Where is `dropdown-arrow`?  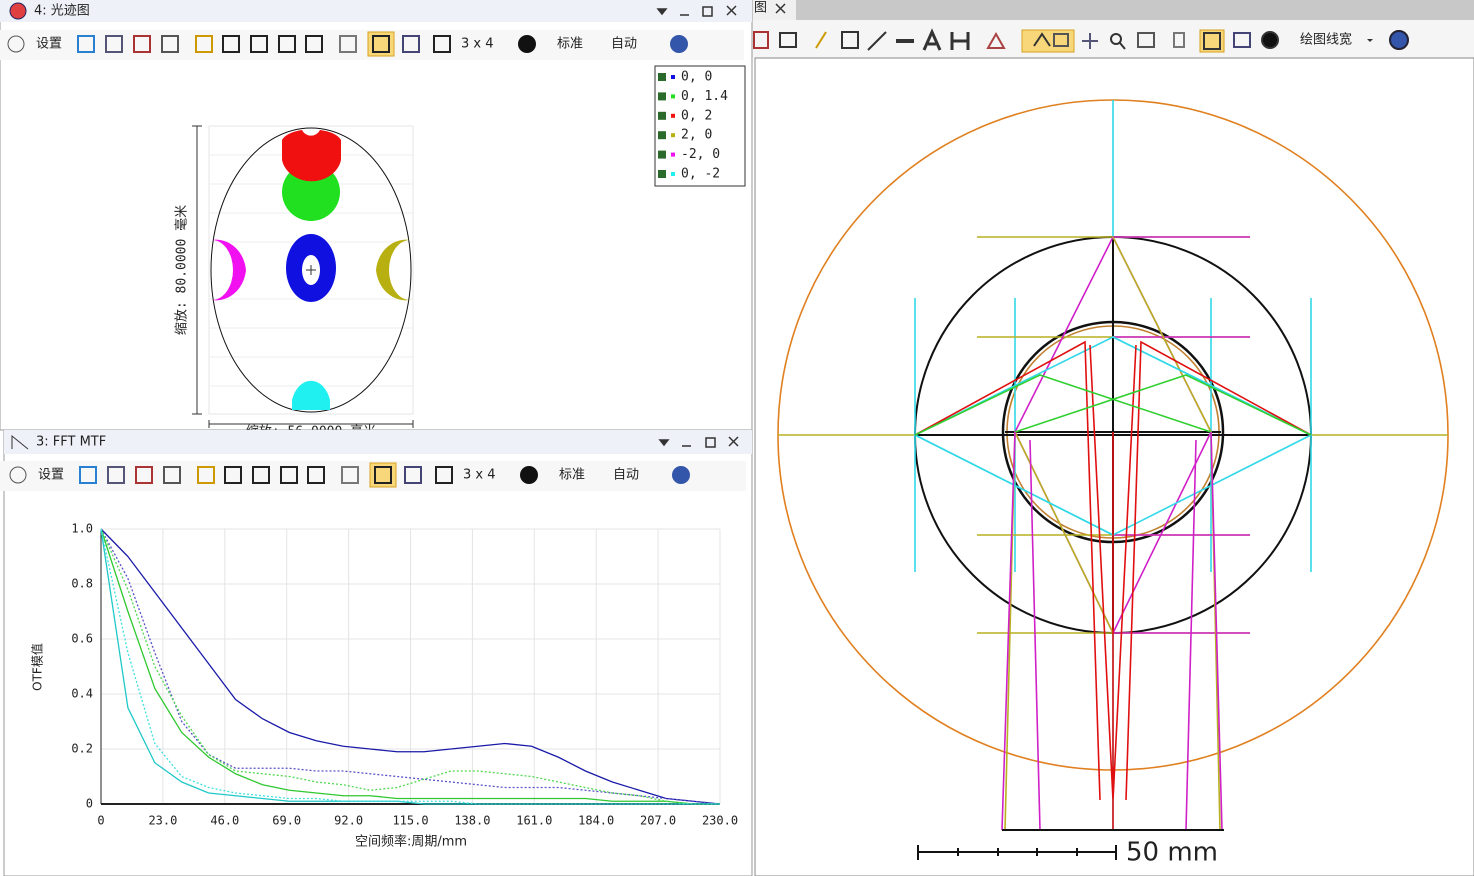 dropdown-arrow is located at coordinates (1370, 40).